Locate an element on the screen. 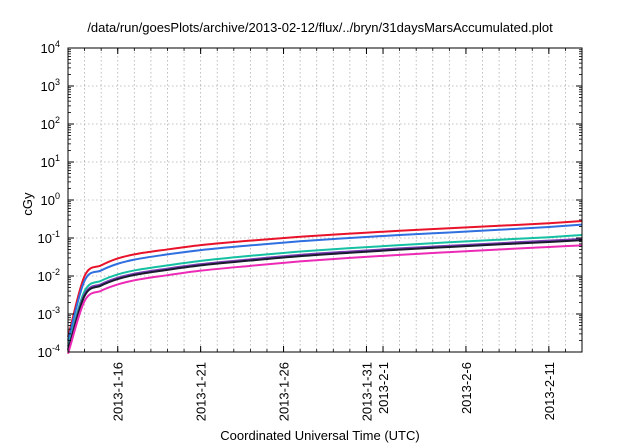 The height and width of the screenshot is (448, 640). y-tick-label: 10⁻³ is located at coordinates (49, 313).